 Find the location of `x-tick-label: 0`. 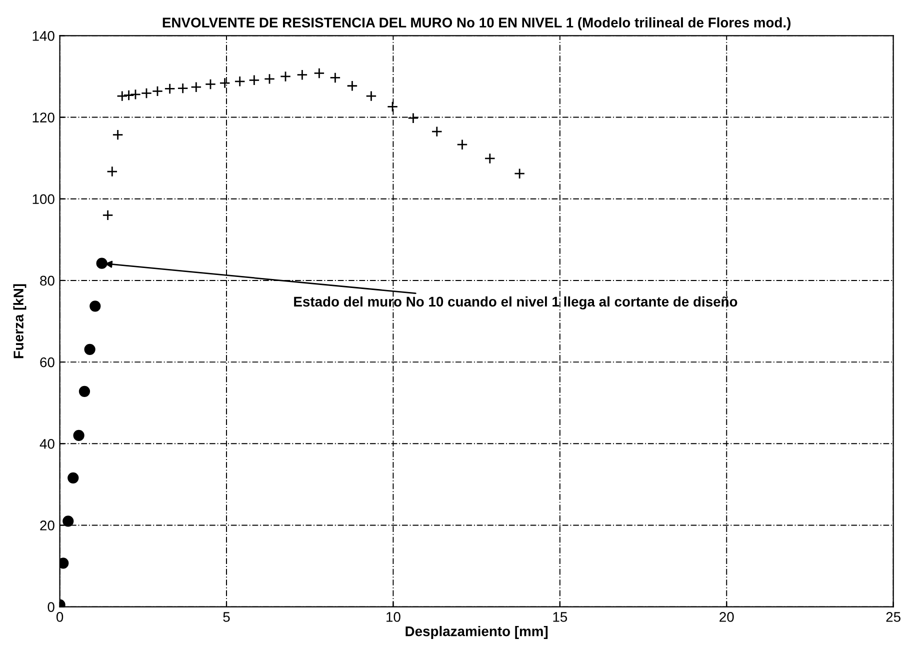

x-tick-label: 0 is located at coordinates (60, 617).